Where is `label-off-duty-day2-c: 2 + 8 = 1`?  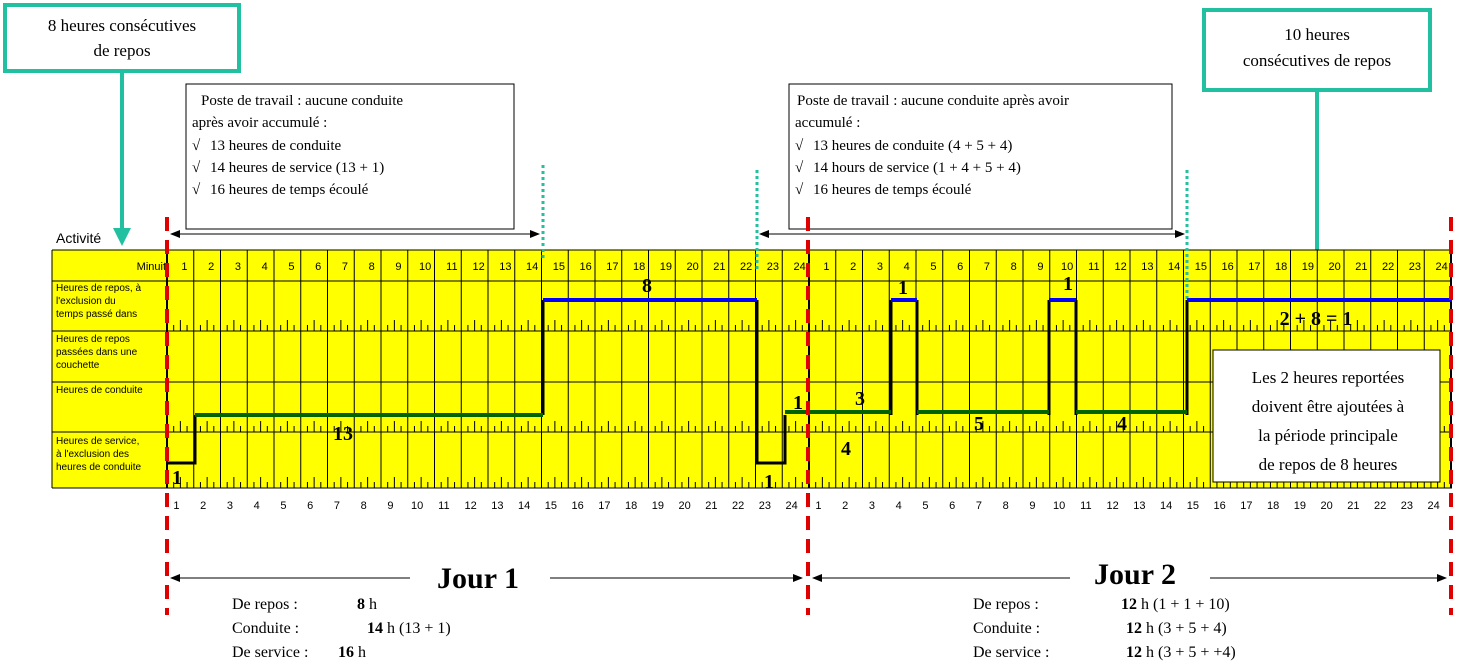
label-off-duty-day2-c: 2 + 8 = 1 is located at coordinates (1316, 319).